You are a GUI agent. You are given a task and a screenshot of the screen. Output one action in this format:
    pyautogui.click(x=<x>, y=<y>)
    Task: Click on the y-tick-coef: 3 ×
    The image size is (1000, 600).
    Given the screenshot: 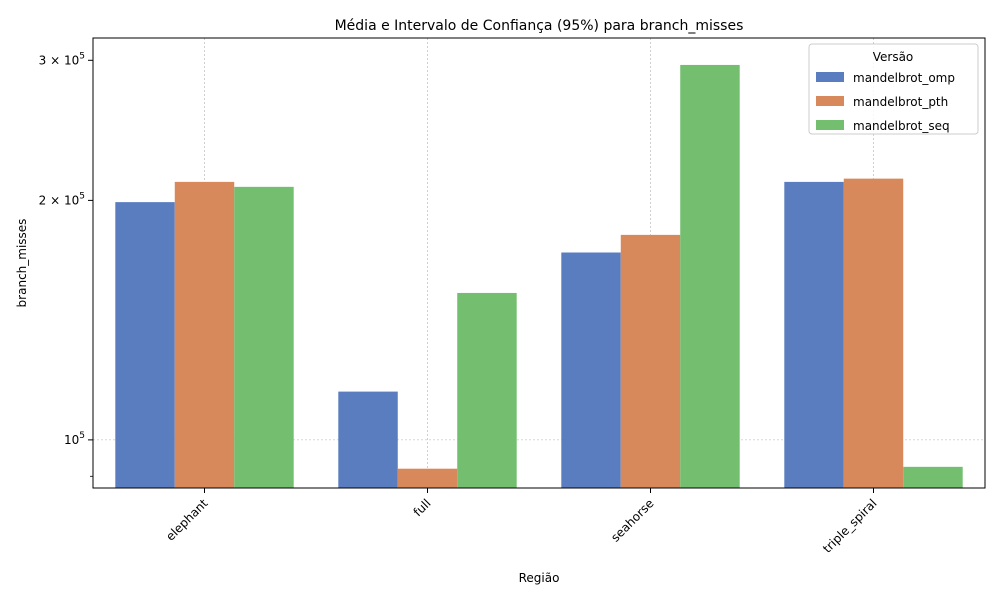 What is the action you would take?
    pyautogui.click(x=51, y=60)
    